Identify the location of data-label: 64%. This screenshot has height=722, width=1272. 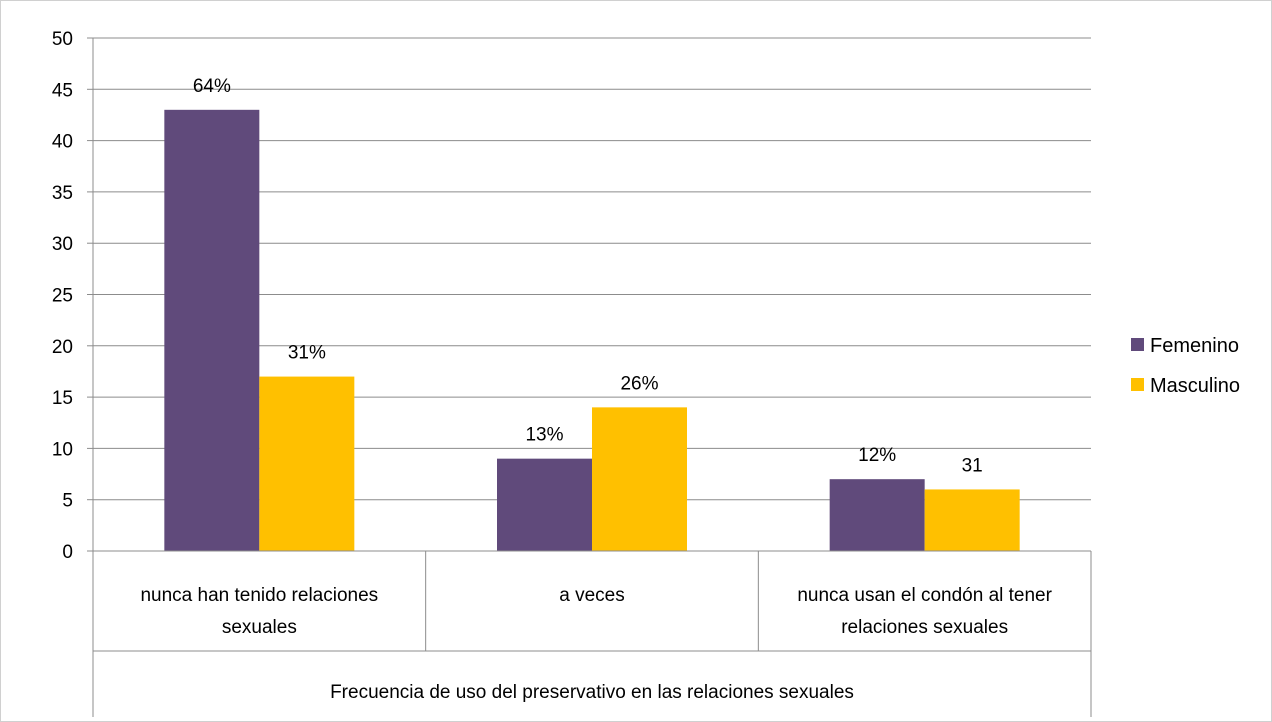
(212, 86).